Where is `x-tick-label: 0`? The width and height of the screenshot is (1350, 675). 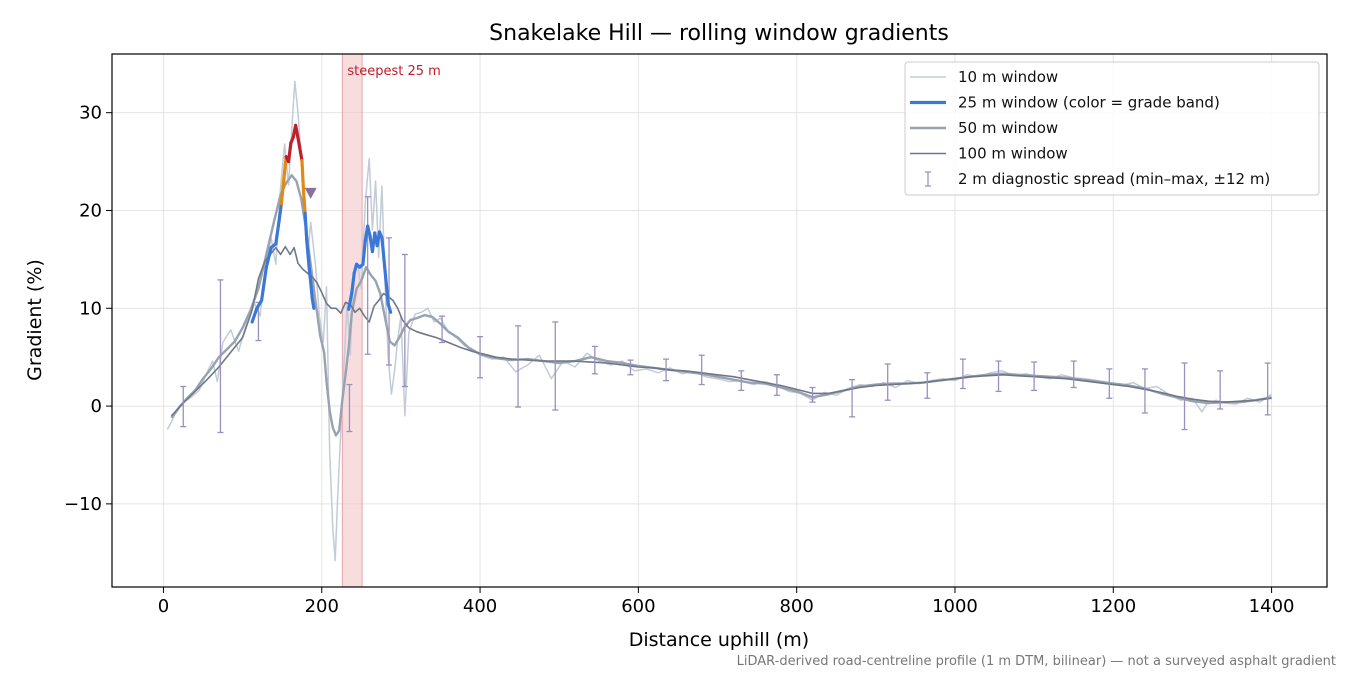 x-tick-label: 0 is located at coordinates (163, 606).